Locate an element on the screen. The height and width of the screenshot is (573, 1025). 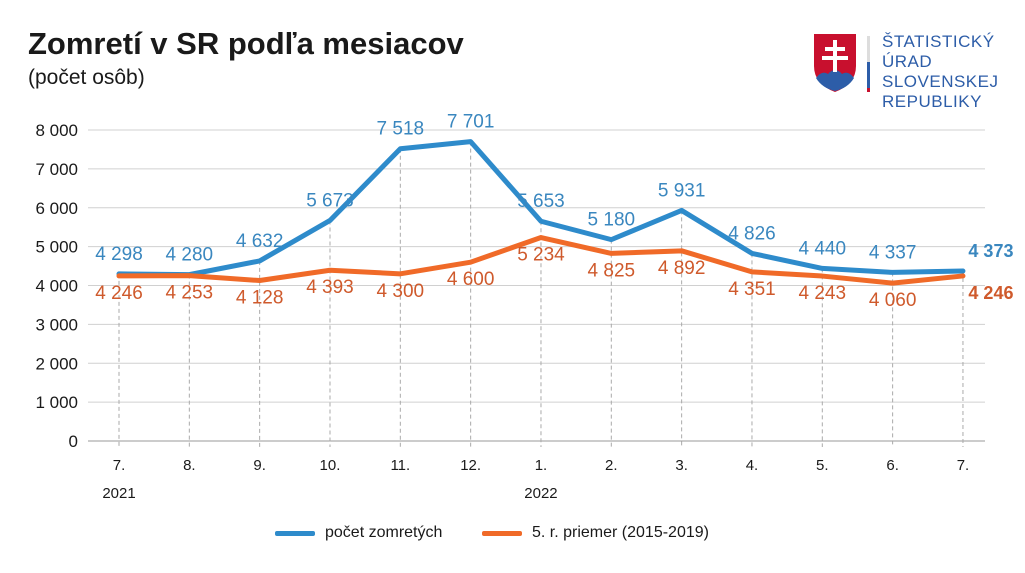
year-label: 2021 is located at coordinates (118, 493).